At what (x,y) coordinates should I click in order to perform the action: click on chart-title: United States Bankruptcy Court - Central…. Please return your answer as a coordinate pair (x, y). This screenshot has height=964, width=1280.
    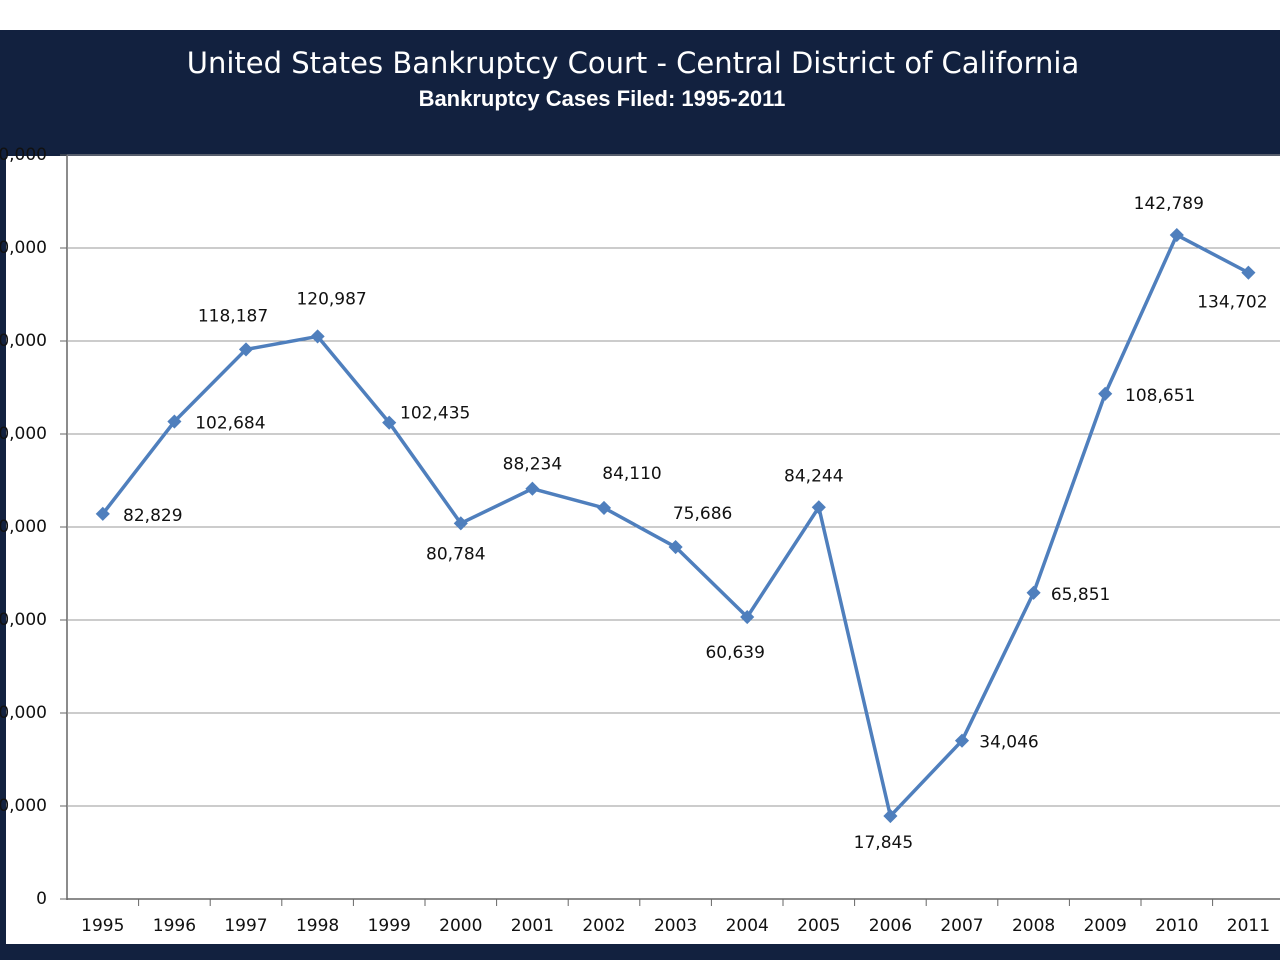
    Looking at the image, I should click on (633, 63).